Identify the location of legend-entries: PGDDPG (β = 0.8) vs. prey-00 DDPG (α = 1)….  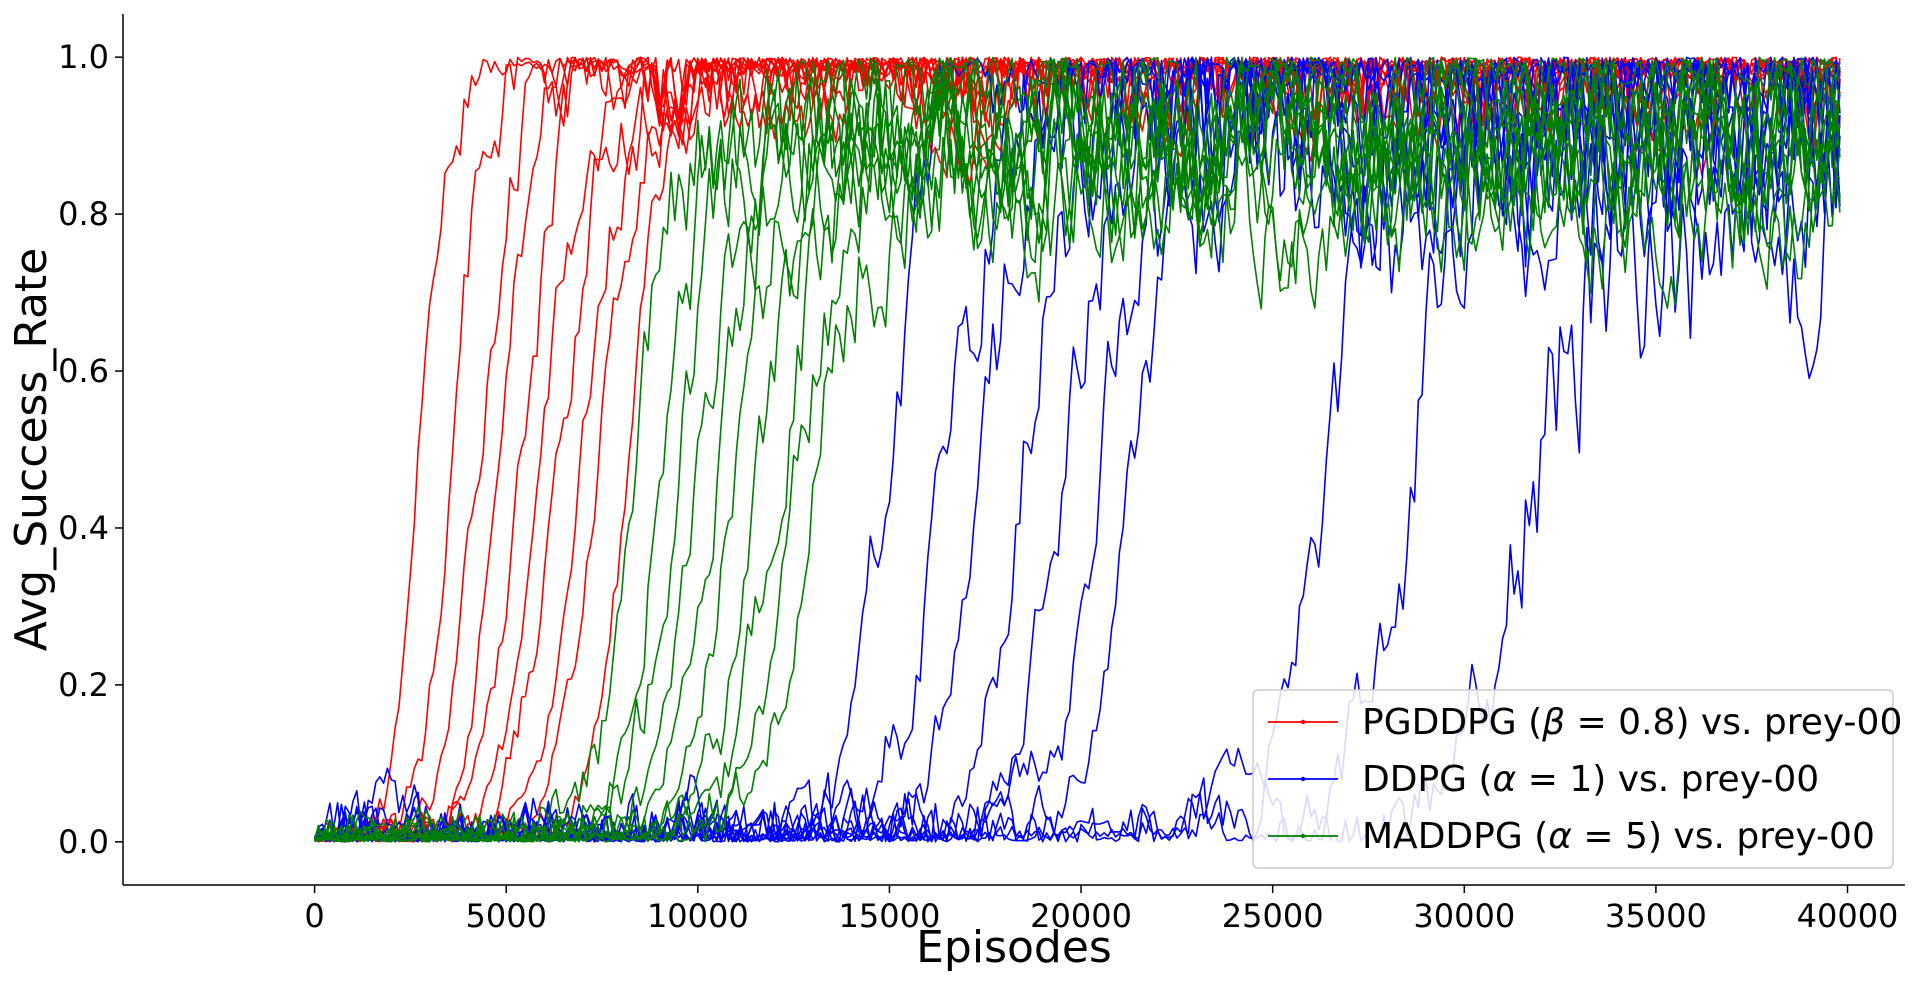
(1585, 779).